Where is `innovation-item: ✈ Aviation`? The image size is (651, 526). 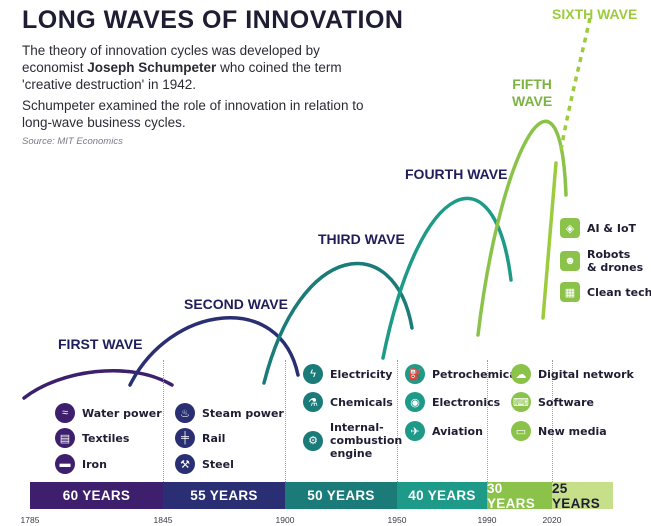
innovation-item: ✈ Aviation is located at coordinates (444, 431).